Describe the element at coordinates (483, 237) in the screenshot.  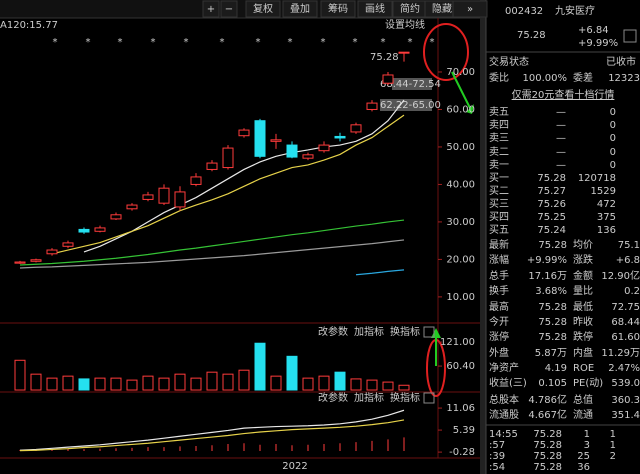
I see `scrollbar` at that location.